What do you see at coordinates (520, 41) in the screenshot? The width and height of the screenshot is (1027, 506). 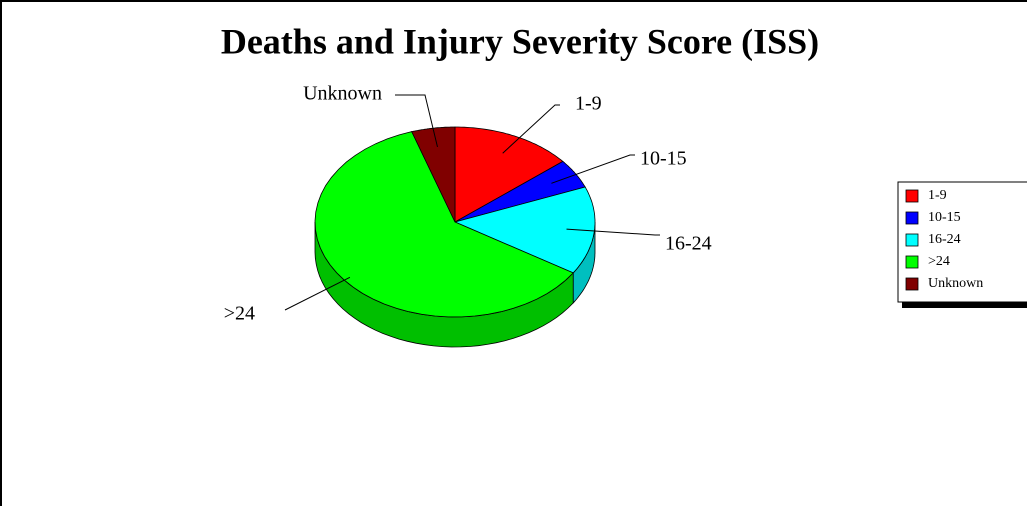 I see `chart-title: Deaths and Injury Severity Score (ISS)` at bounding box center [520, 41].